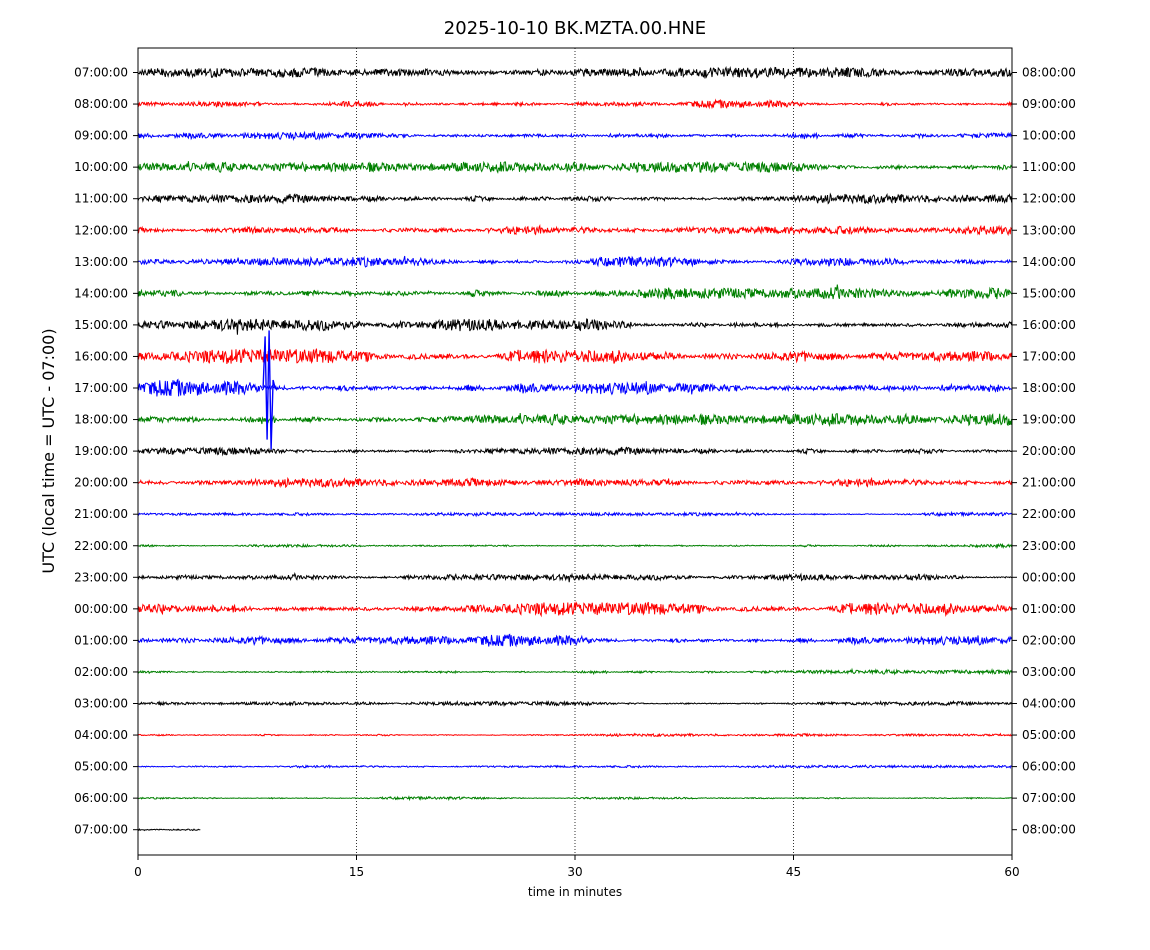 The image size is (1150, 950). Describe the element at coordinates (1049, 420) in the screenshot. I see `local-hour-label: 19:00:00` at that location.